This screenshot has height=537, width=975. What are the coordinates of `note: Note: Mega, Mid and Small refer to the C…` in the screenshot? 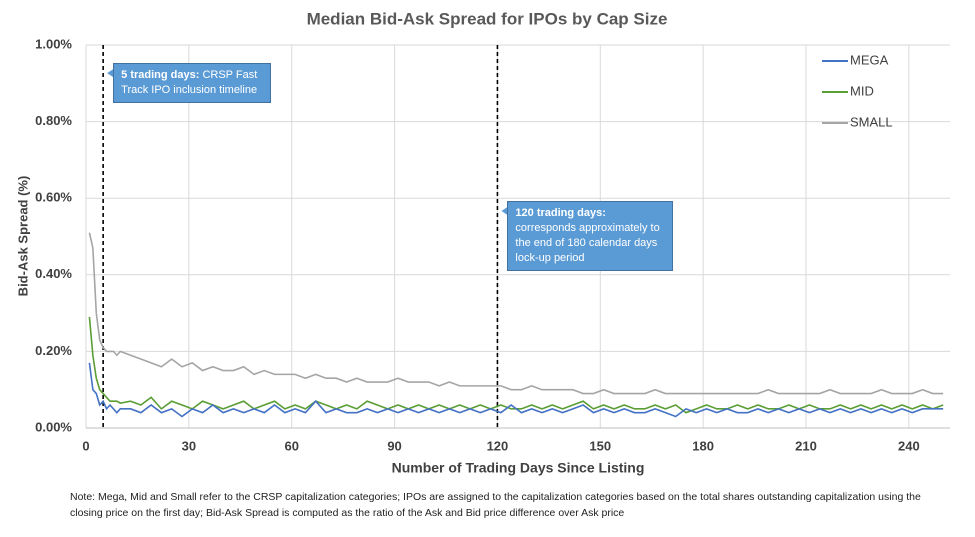 It's located at (495, 505).